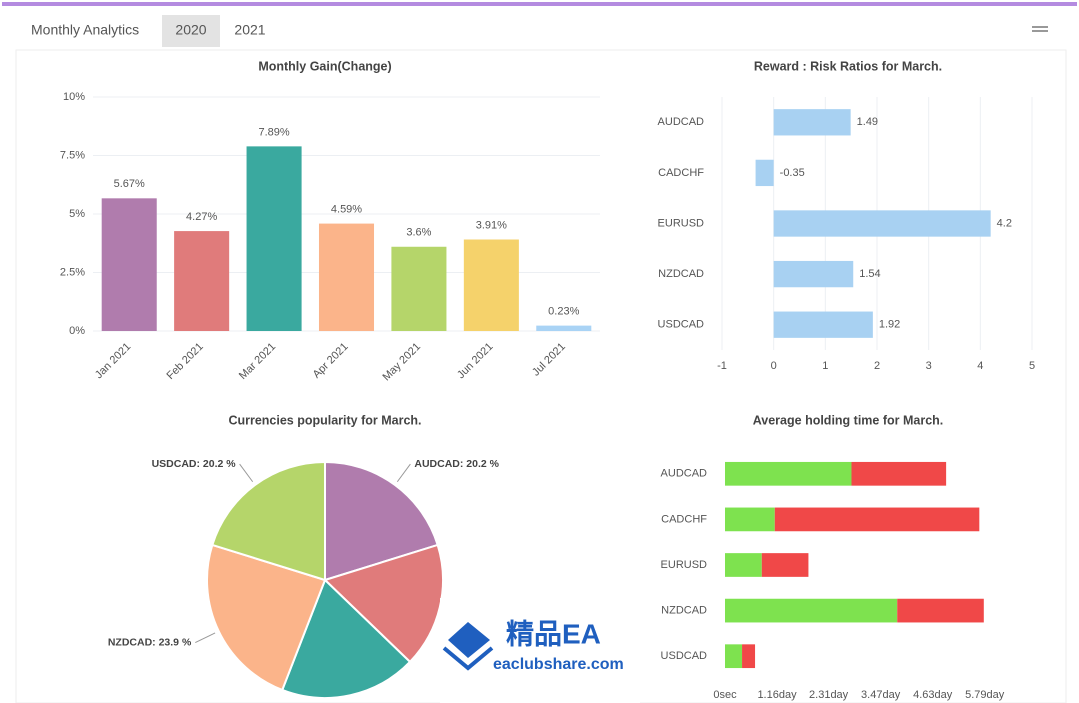 This screenshot has width=1079, height=703. What do you see at coordinates (829, 695) in the screenshot?
I see `x-tick-label: 2.31day` at bounding box center [829, 695].